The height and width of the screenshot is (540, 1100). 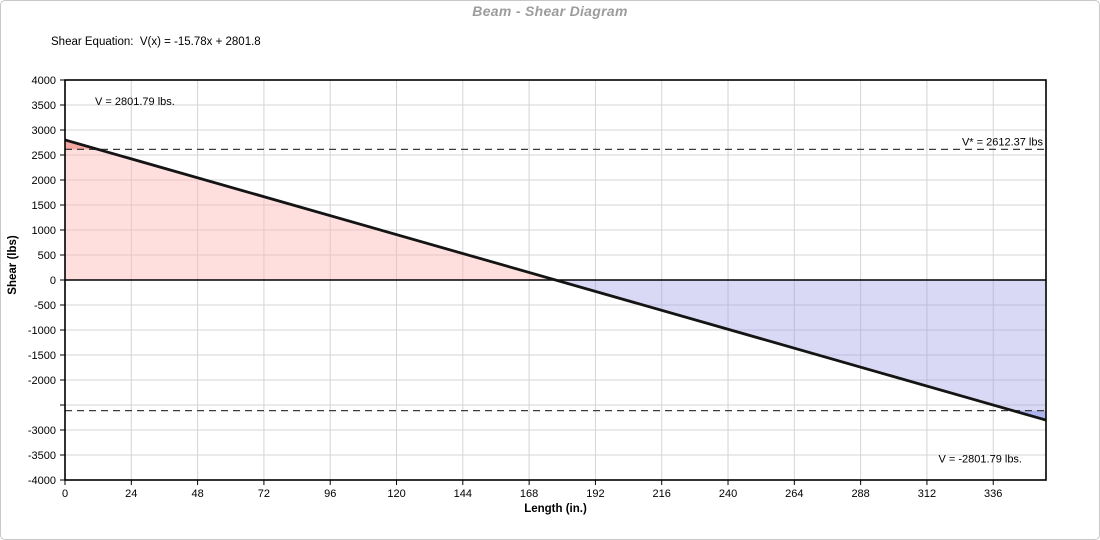 What do you see at coordinates (860, 494) in the screenshot?
I see `svg-text: 288` at bounding box center [860, 494].